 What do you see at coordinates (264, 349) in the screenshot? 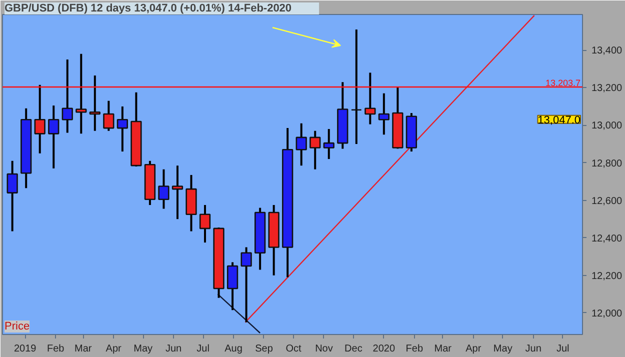
I see `x-tick-label: Sep` at bounding box center [264, 349].